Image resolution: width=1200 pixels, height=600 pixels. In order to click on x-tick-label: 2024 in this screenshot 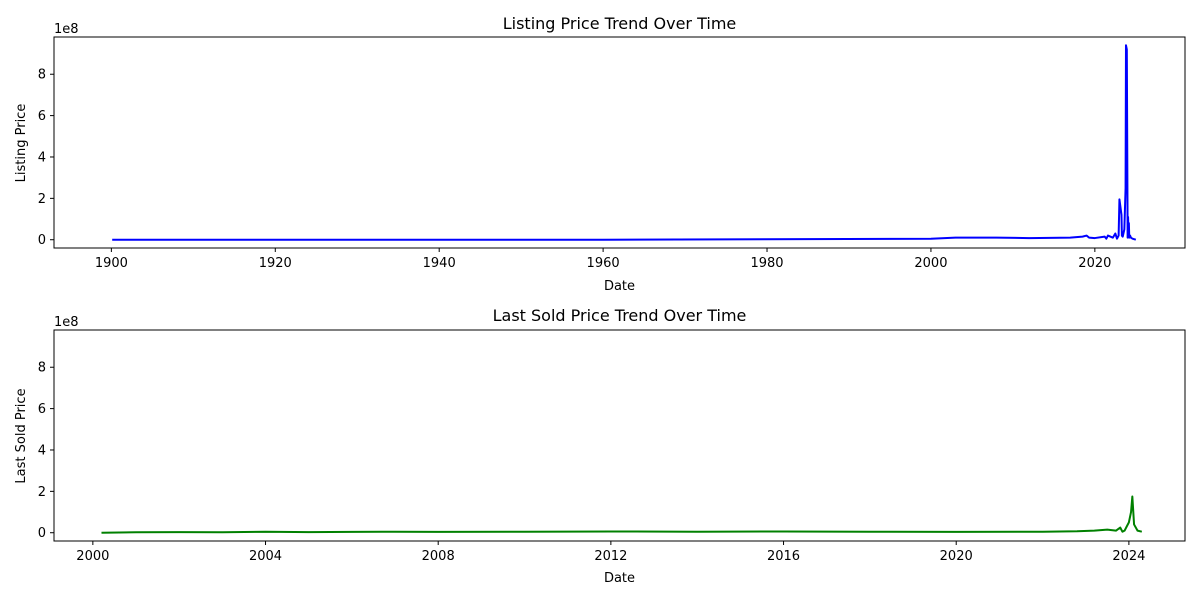, I will do `click(1128, 556)`.